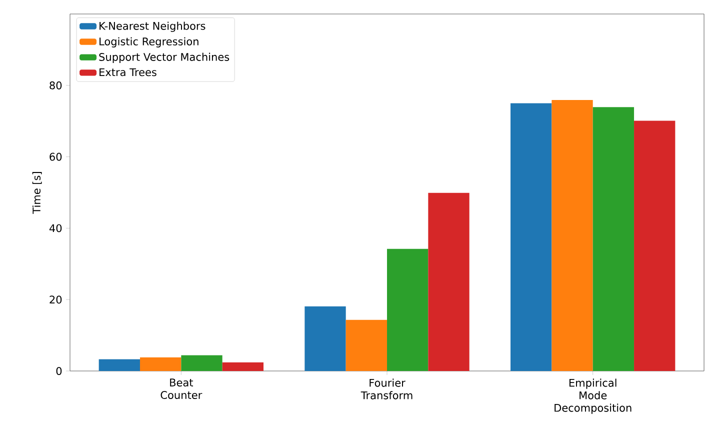 The height and width of the screenshot is (442, 705). Describe the element at coordinates (181, 388) in the screenshot. I see `x-tick-label: Beat Counter` at that location.